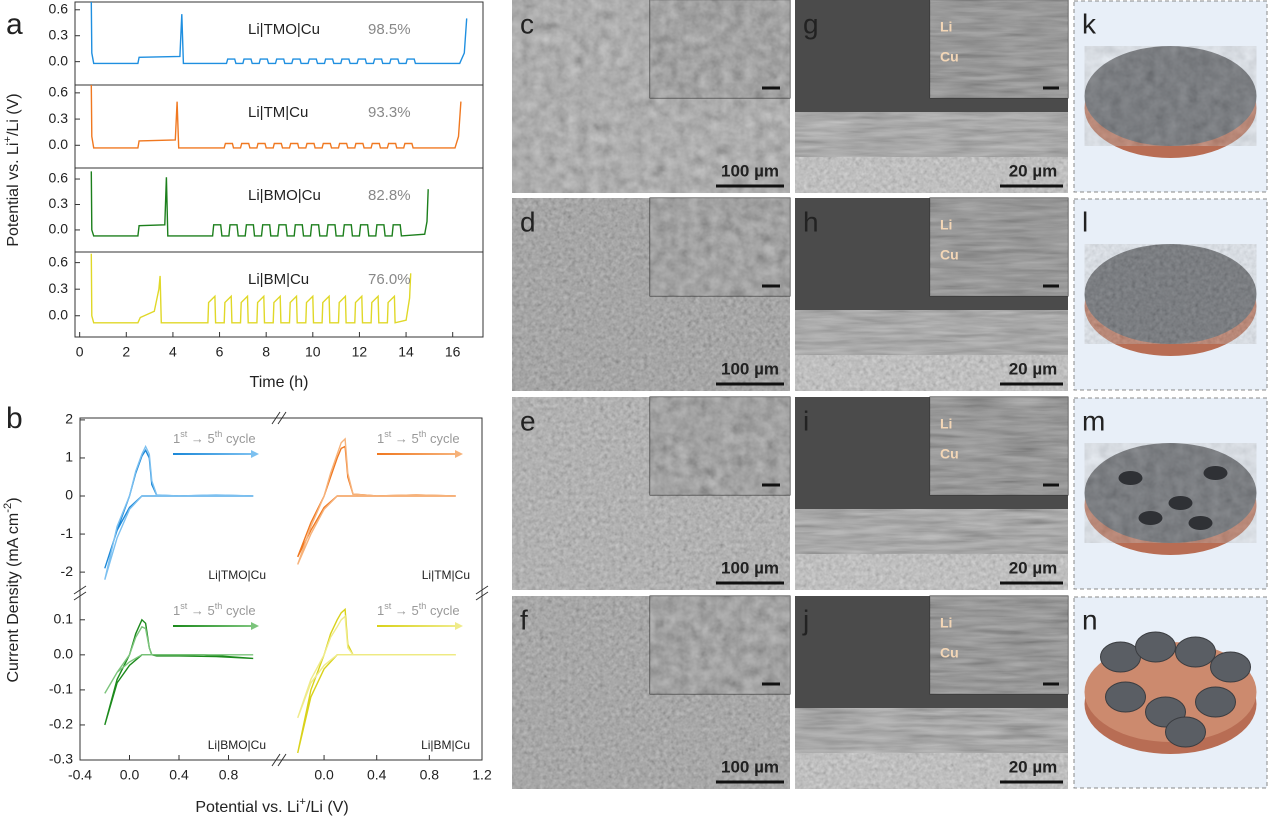  I want to click on cross-inset-texture, so click(999, 247).